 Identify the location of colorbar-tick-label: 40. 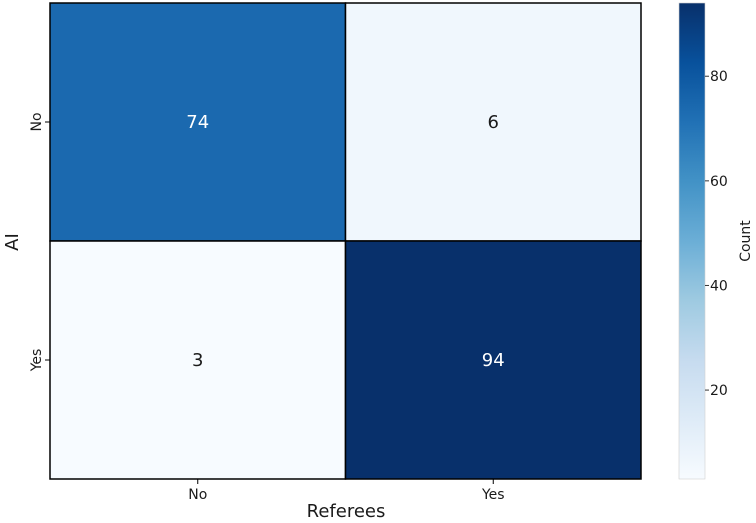
(719, 286).